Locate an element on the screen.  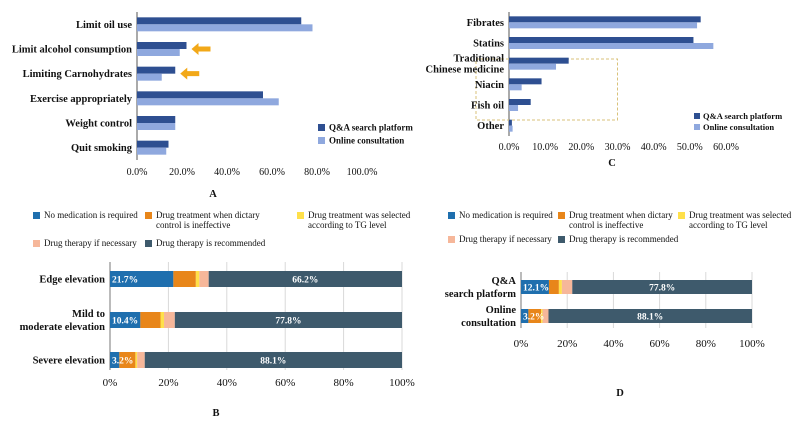
legend-label: No medication is required is located at coordinates (506, 215).